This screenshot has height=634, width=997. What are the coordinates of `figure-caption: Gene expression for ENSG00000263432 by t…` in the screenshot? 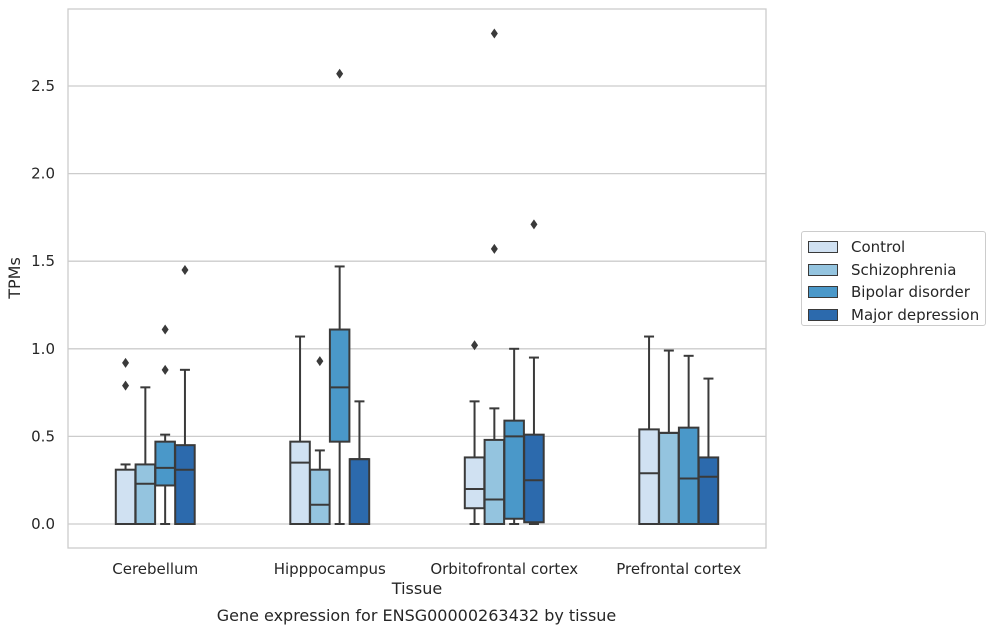 It's located at (416, 615).